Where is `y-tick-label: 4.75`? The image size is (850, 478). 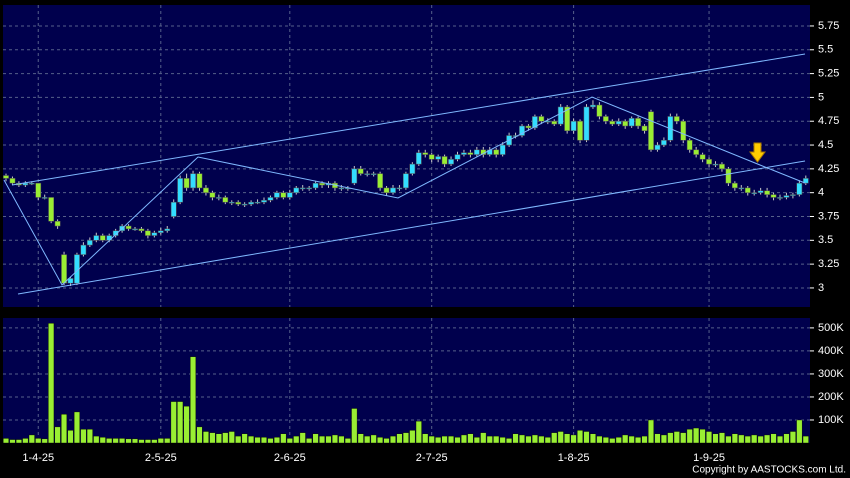 y-tick-label: 4.75 is located at coordinates (828, 121).